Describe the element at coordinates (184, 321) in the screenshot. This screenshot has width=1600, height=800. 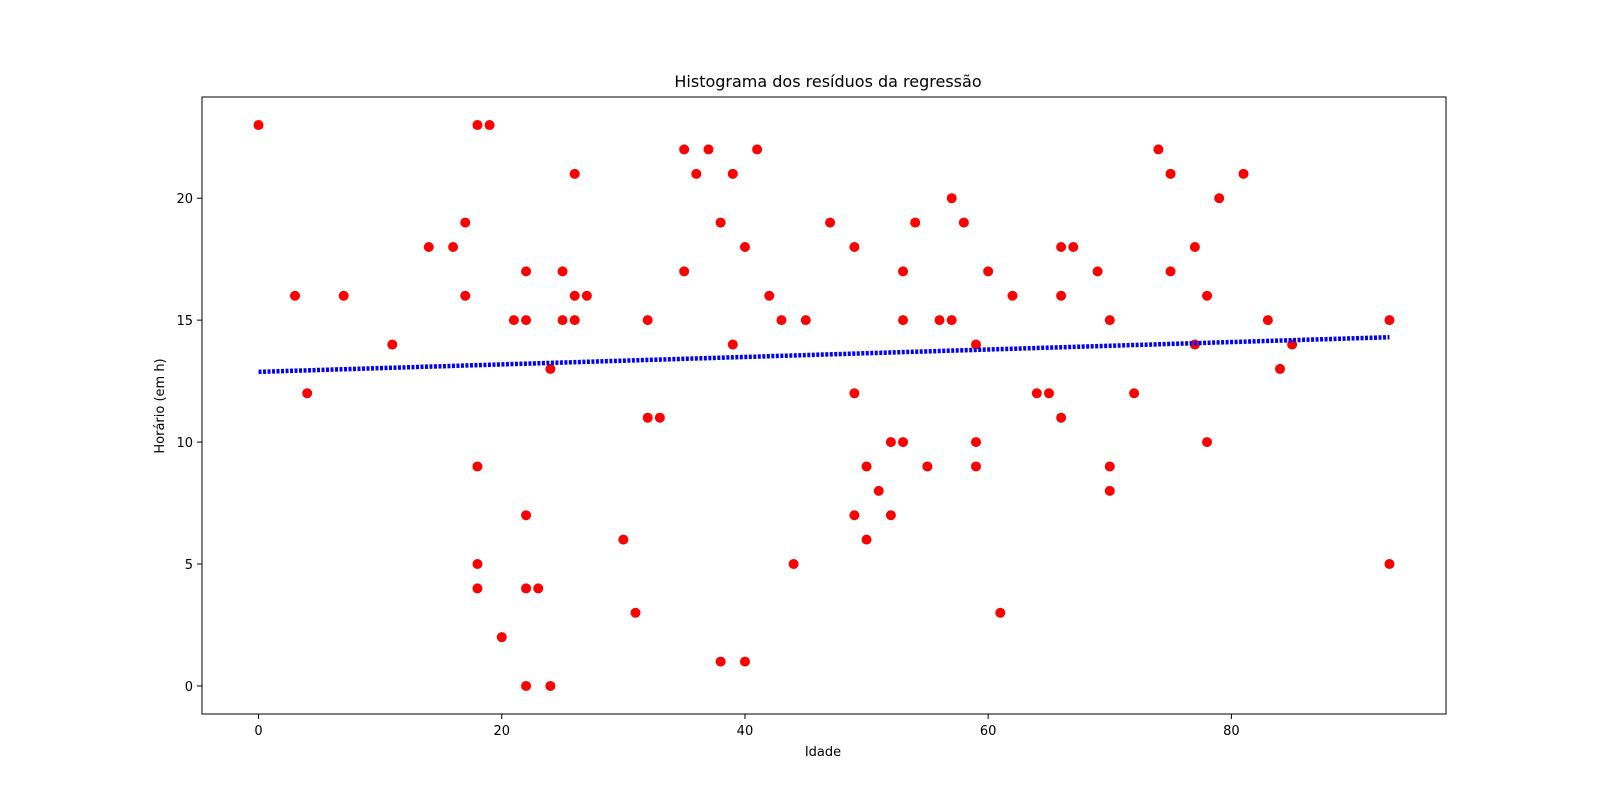
I see `y-tick-label: 15` at that location.